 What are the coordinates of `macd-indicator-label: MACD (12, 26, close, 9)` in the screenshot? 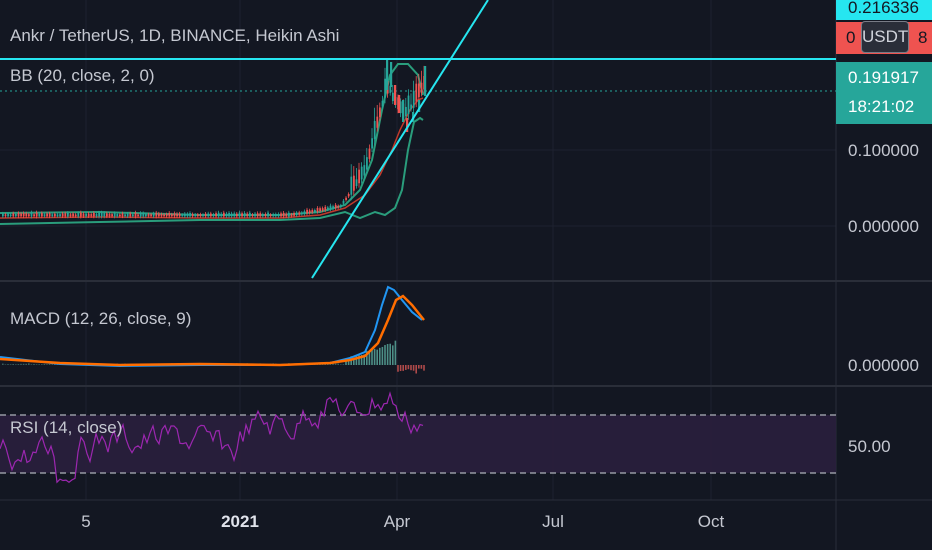 It's located at (101, 318).